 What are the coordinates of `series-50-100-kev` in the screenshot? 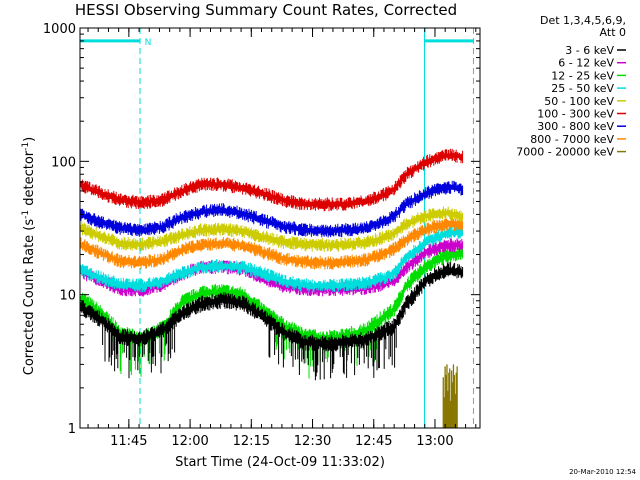 It's located at (272, 229).